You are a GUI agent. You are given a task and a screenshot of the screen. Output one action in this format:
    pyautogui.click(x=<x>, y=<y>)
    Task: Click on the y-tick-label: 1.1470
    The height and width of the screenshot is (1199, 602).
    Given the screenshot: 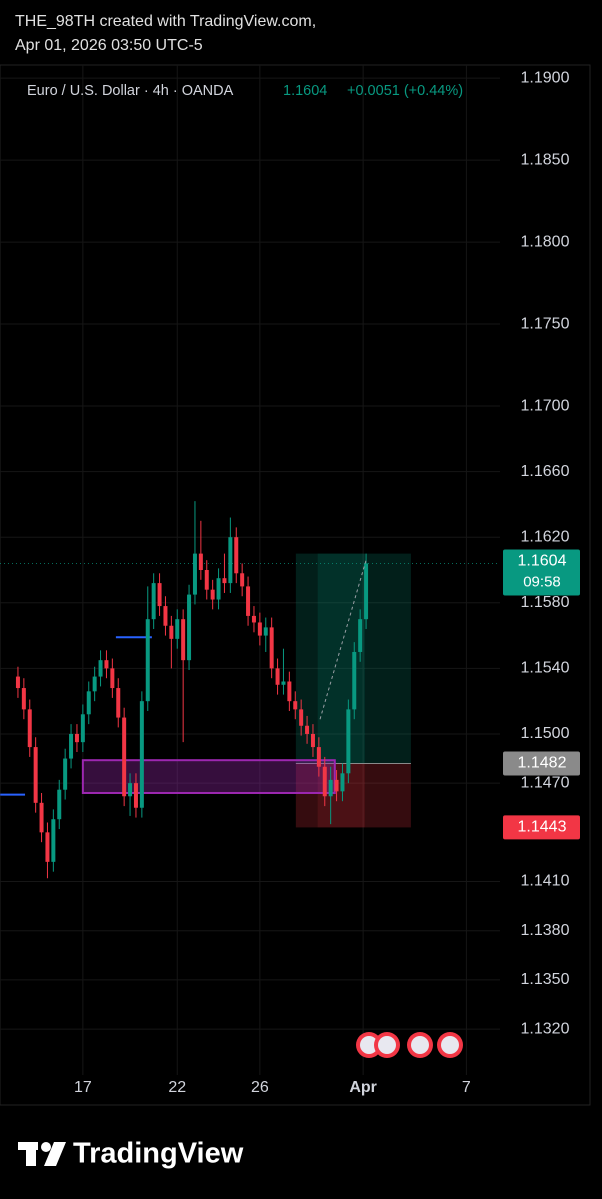 What is the action you would take?
    pyautogui.click(x=545, y=782)
    